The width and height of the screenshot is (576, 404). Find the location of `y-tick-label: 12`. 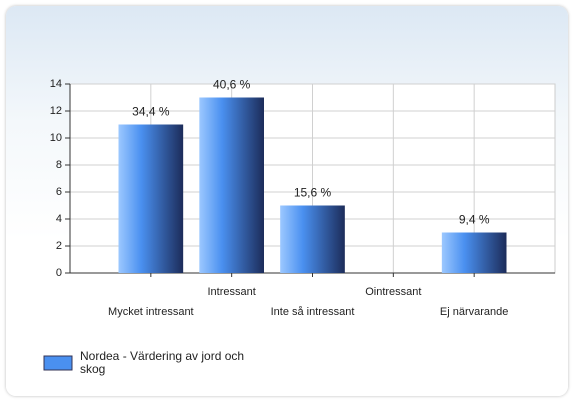

y-tick-label: 12 is located at coordinates (56, 111).